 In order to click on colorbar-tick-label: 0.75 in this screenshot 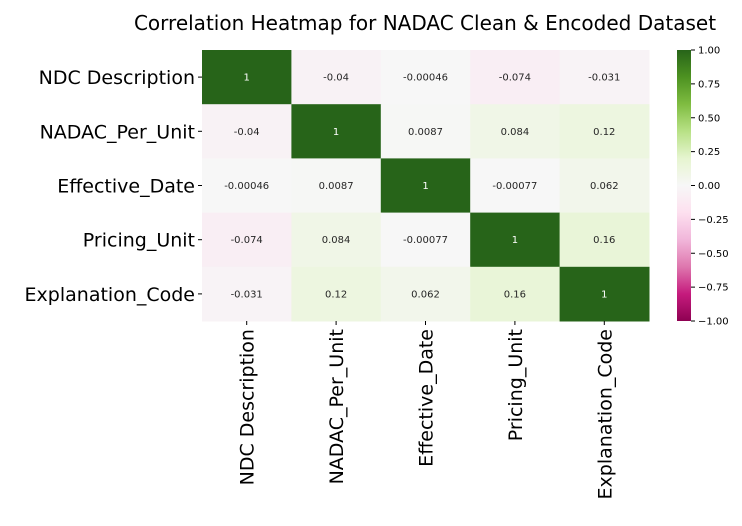, I will do `click(709, 84)`.